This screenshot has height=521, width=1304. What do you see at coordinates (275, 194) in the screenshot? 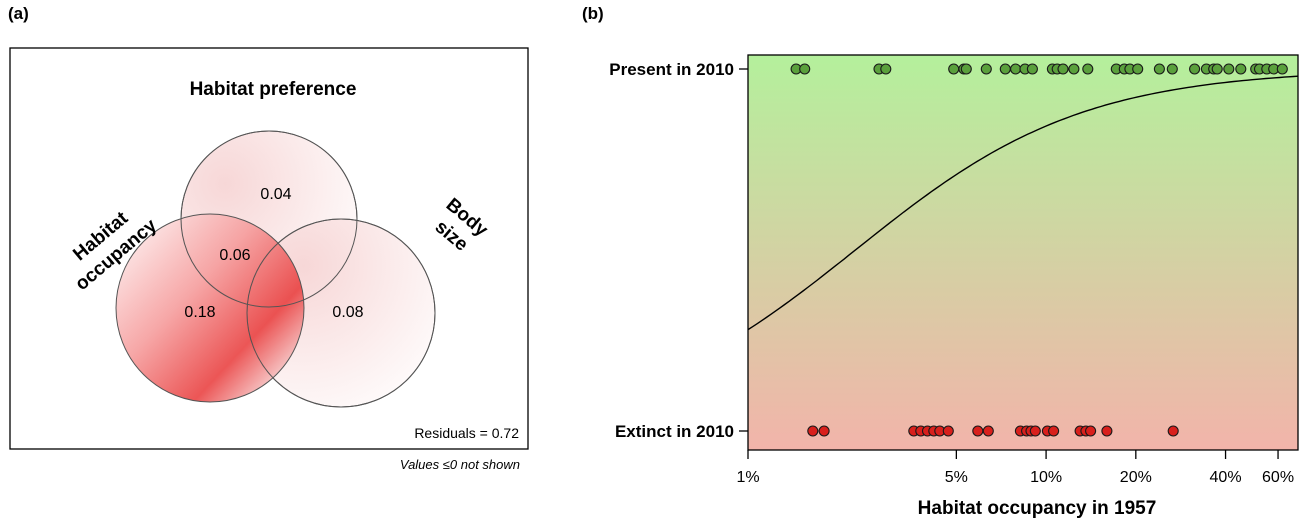
I see `value-habitat-preference: 0.04` at bounding box center [275, 194].